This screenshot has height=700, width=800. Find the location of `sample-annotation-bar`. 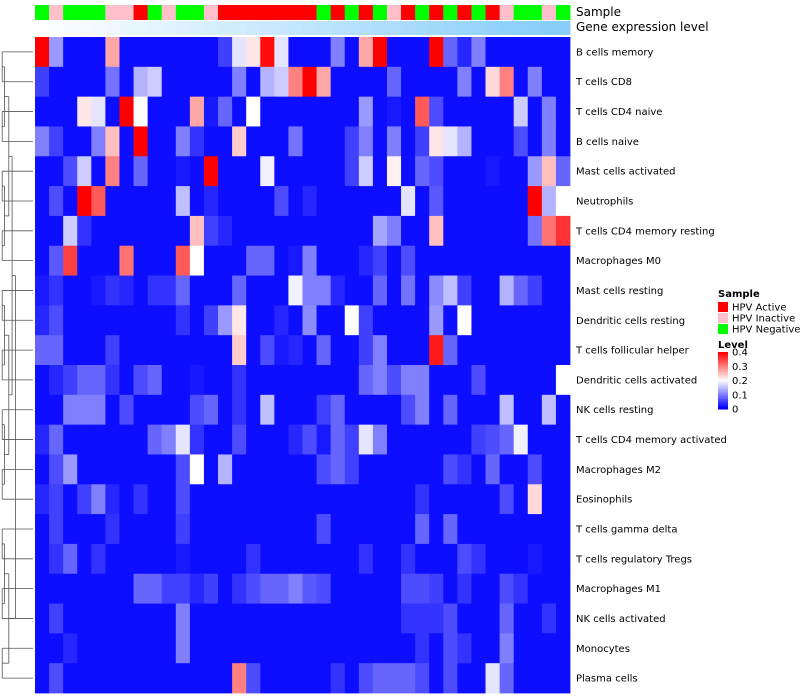

sample-annotation-bar is located at coordinates (303, 12).